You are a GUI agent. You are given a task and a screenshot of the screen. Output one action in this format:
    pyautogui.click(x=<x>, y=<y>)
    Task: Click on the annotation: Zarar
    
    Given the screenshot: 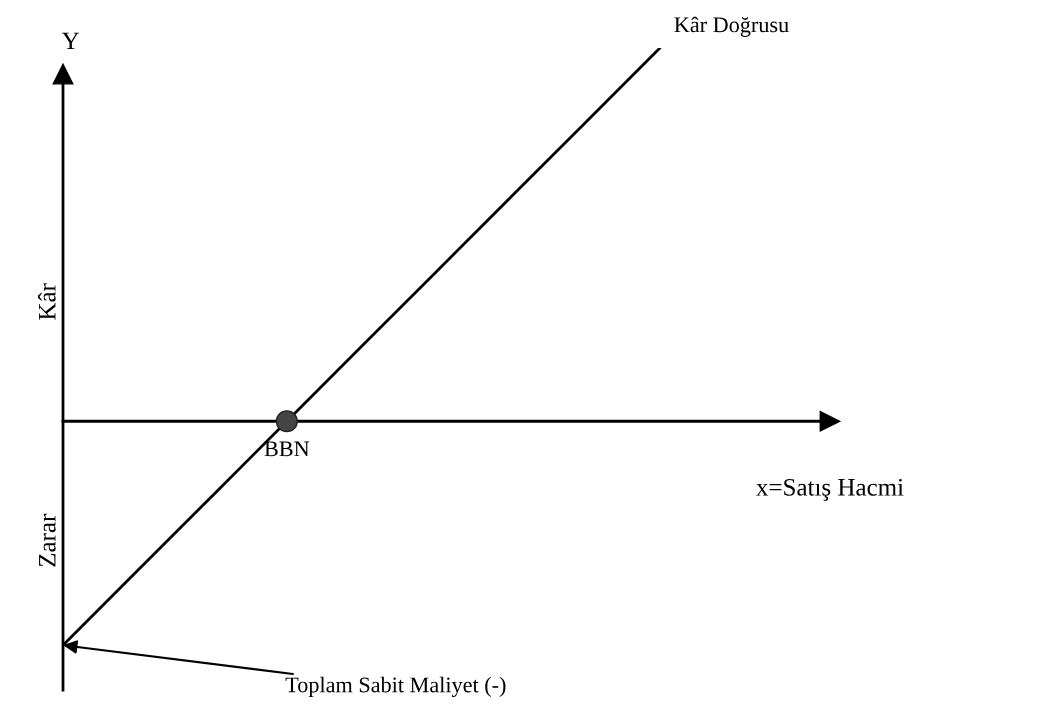 What is the action you would take?
    pyautogui.click(x=47, y=540)
    